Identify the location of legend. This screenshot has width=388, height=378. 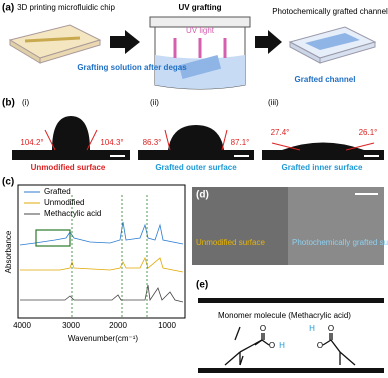
(32, 203).